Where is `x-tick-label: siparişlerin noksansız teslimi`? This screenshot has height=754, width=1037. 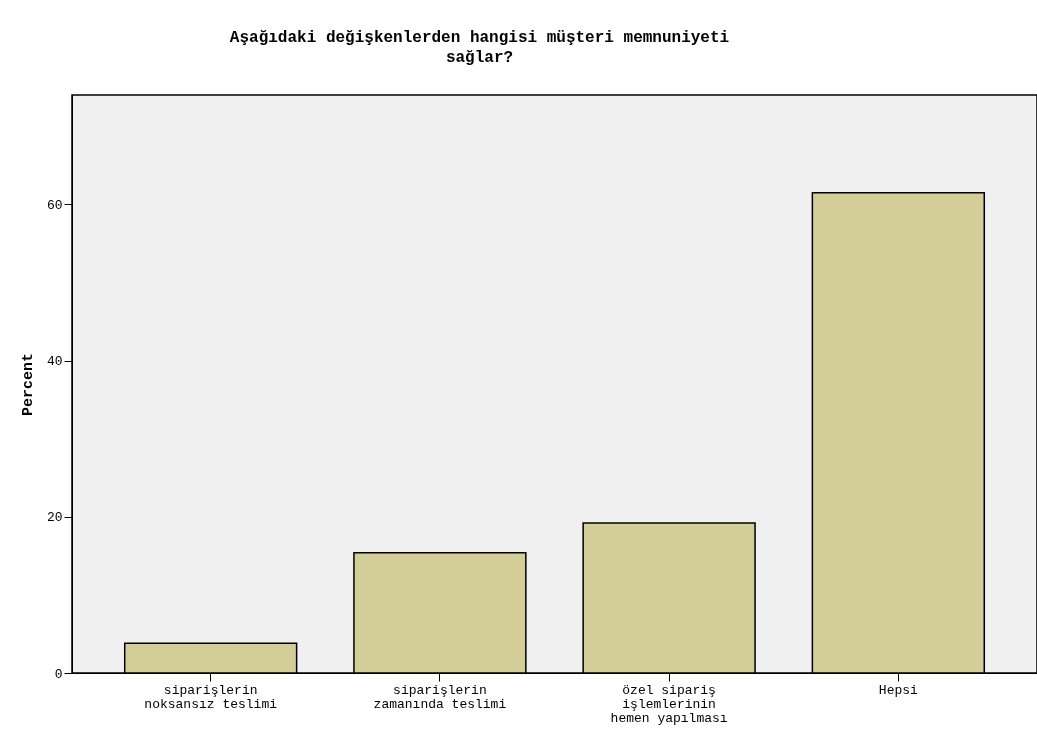 x-tick-label: siparişlerin noksansız teslimi is located at coordinates (211, 697).